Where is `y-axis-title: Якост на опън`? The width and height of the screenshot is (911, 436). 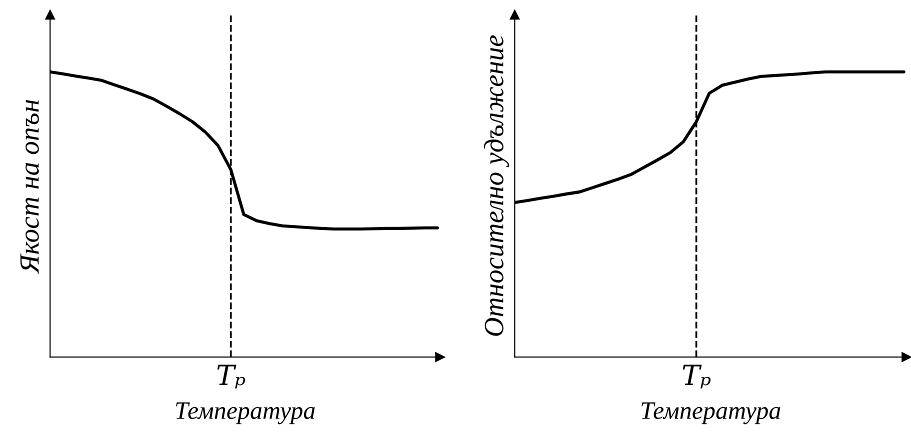 y-axis-title: Якост на опън is located at coordinates (29, 187).